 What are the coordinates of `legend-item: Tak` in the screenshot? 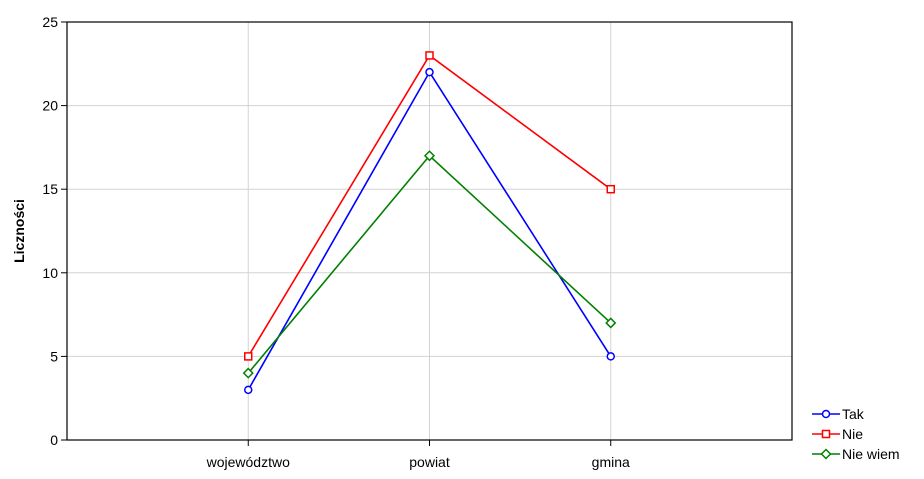 It's located at (838, 414).